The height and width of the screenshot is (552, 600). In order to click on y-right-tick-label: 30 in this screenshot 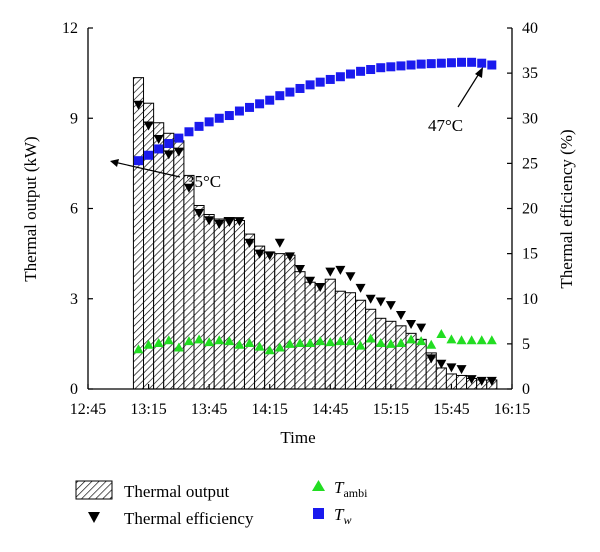, I will do `click(530, 118)`.